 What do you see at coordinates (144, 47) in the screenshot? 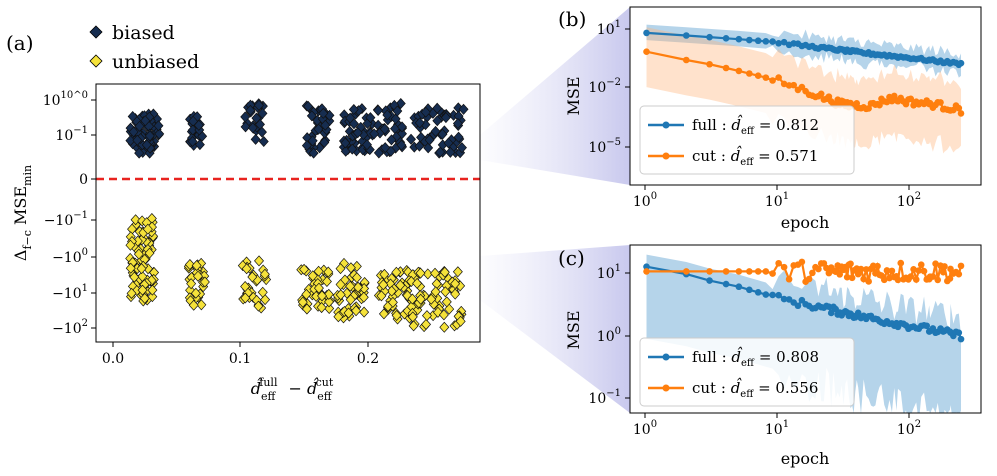
I see `legend-a: biased unbiased` at bounding box center [144, 47].